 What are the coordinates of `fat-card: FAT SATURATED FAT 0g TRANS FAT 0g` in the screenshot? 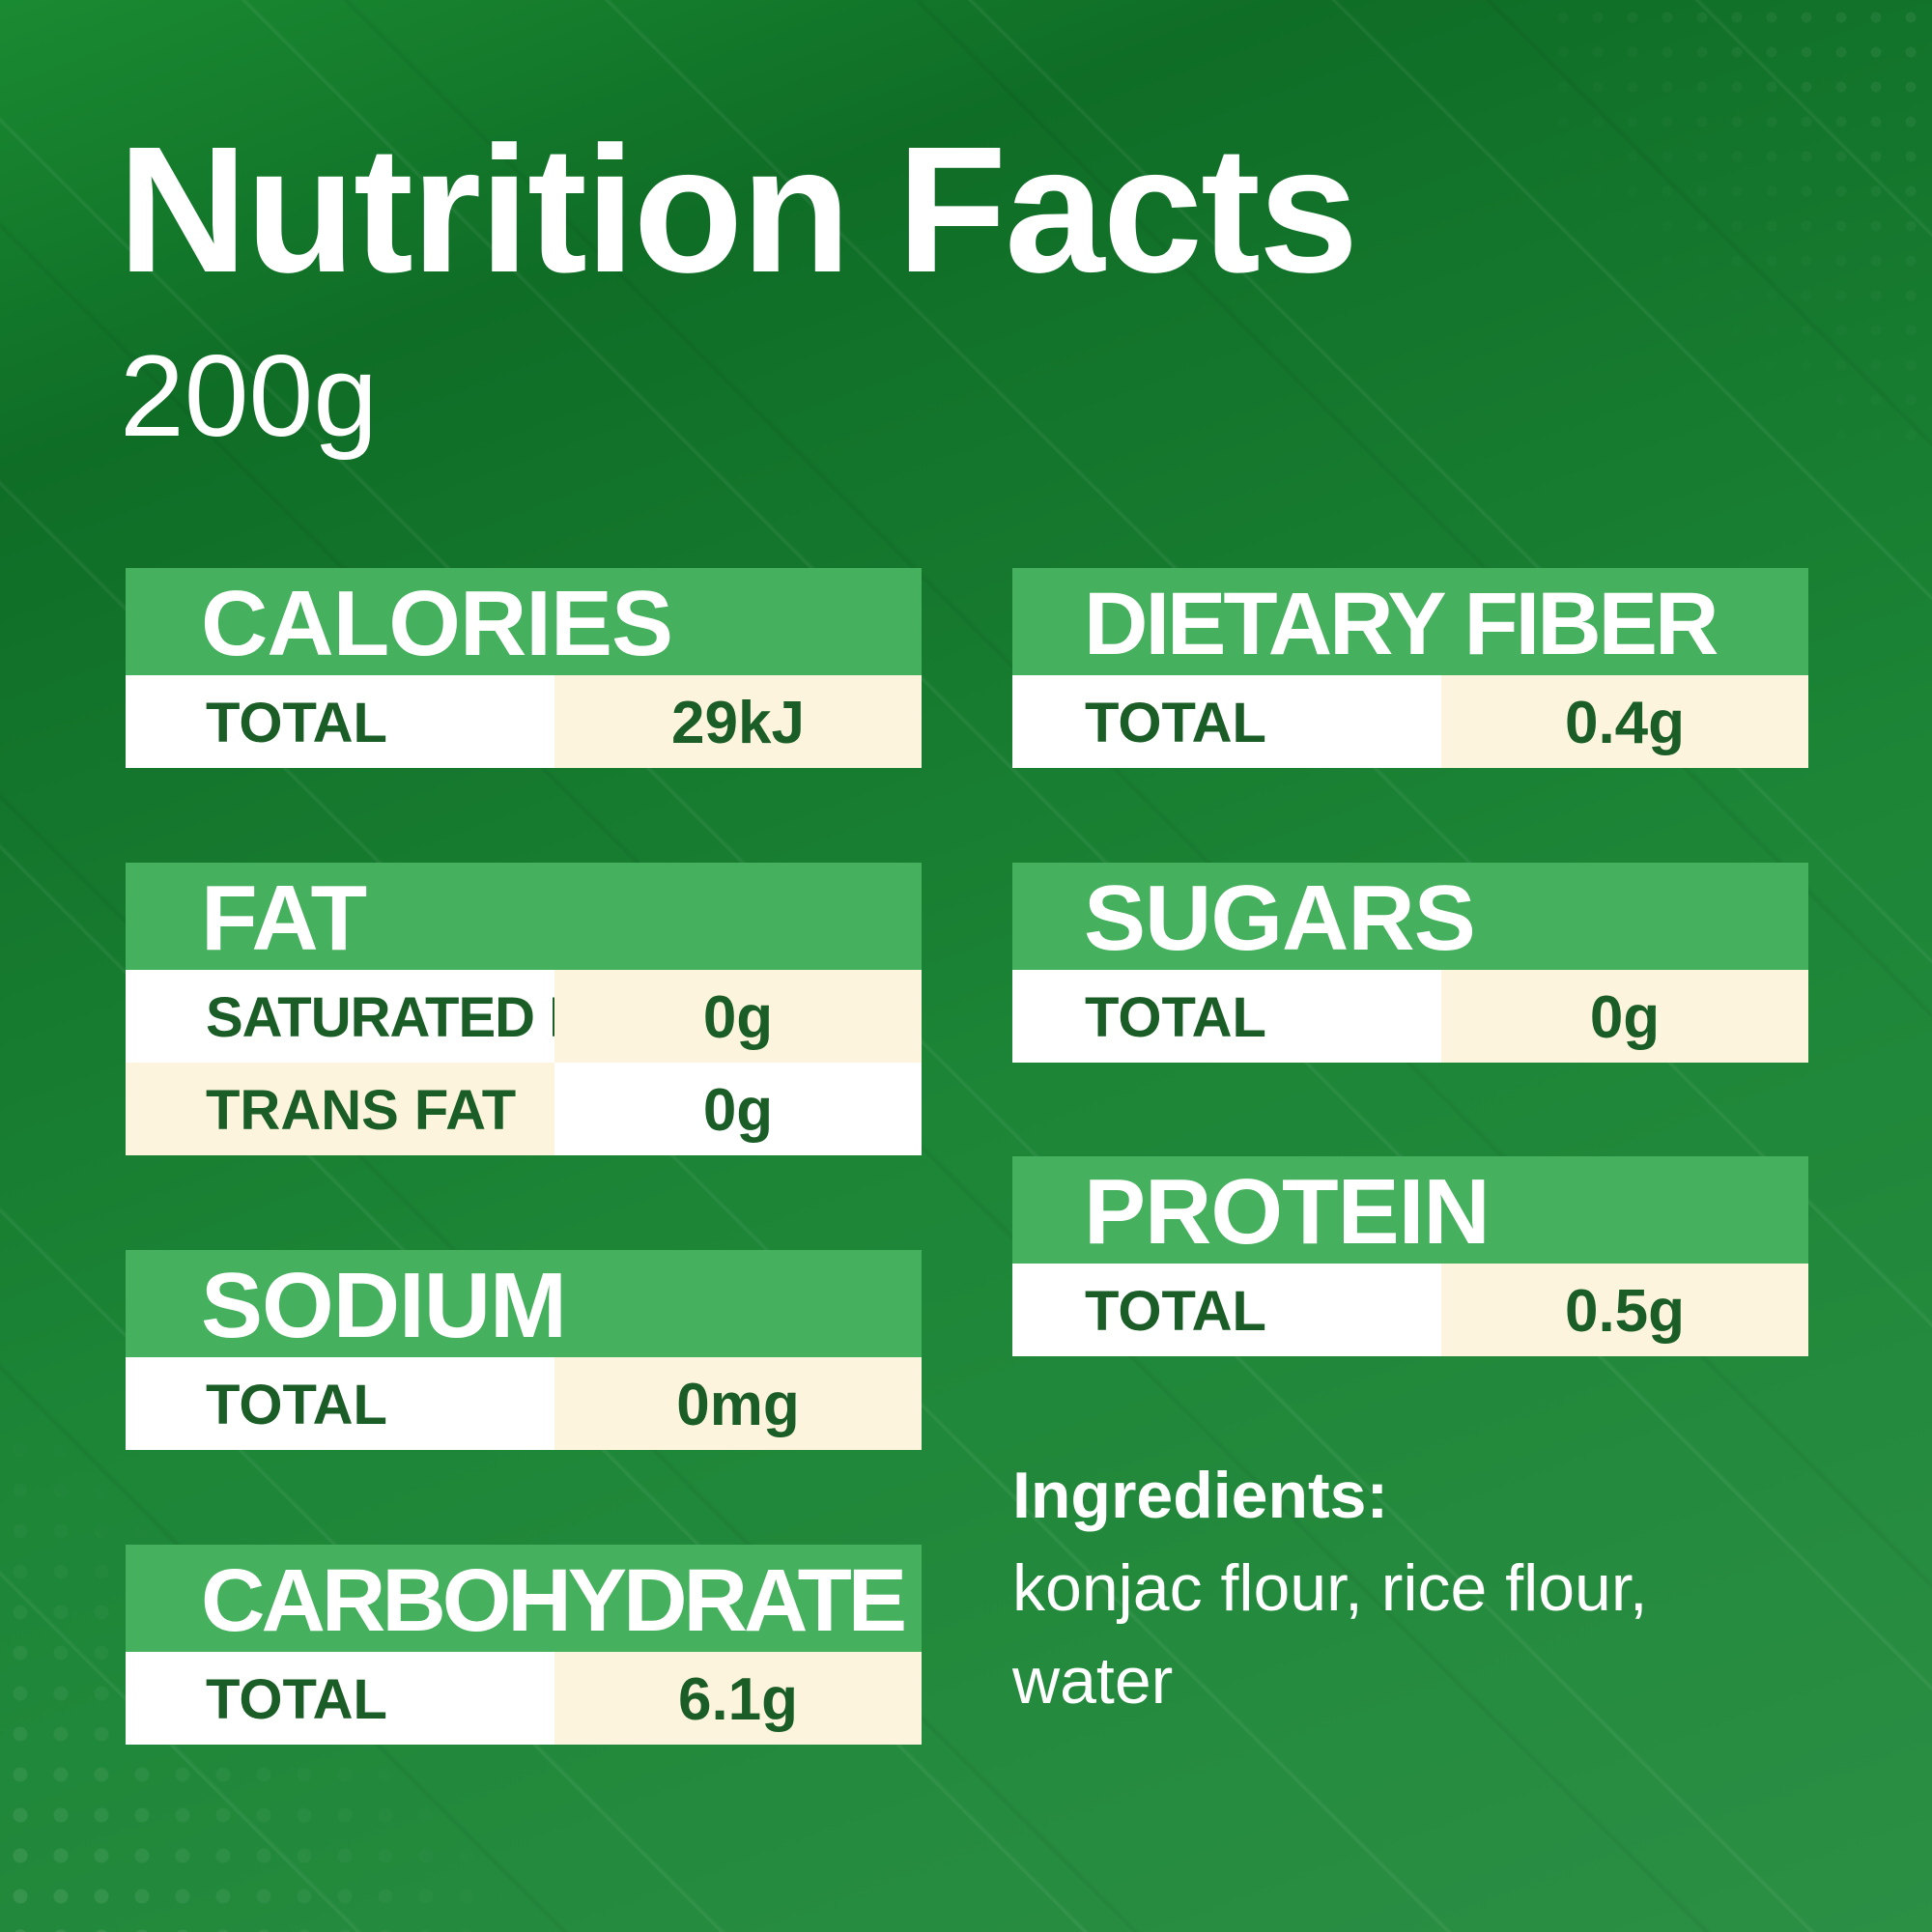 It's located at (524, 1009).